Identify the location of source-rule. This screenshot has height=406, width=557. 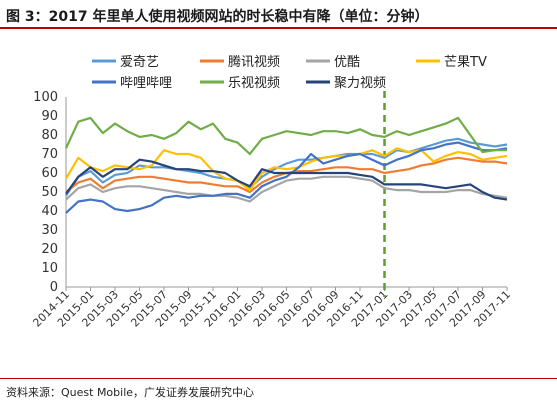
(278, 378).